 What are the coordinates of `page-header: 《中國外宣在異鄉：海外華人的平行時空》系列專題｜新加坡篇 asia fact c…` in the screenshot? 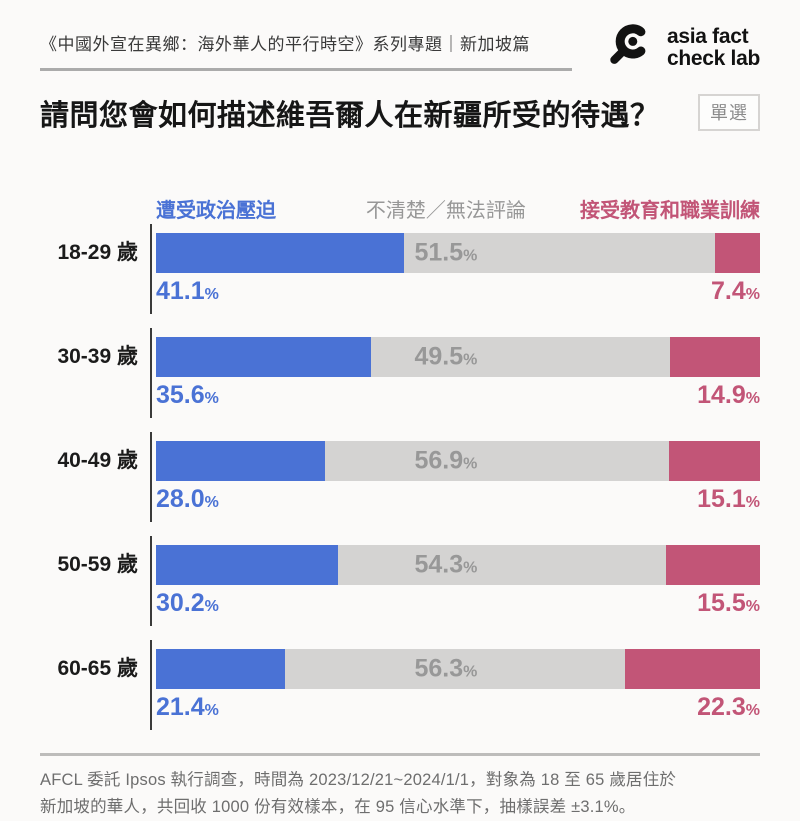 It's located at (400, 34).